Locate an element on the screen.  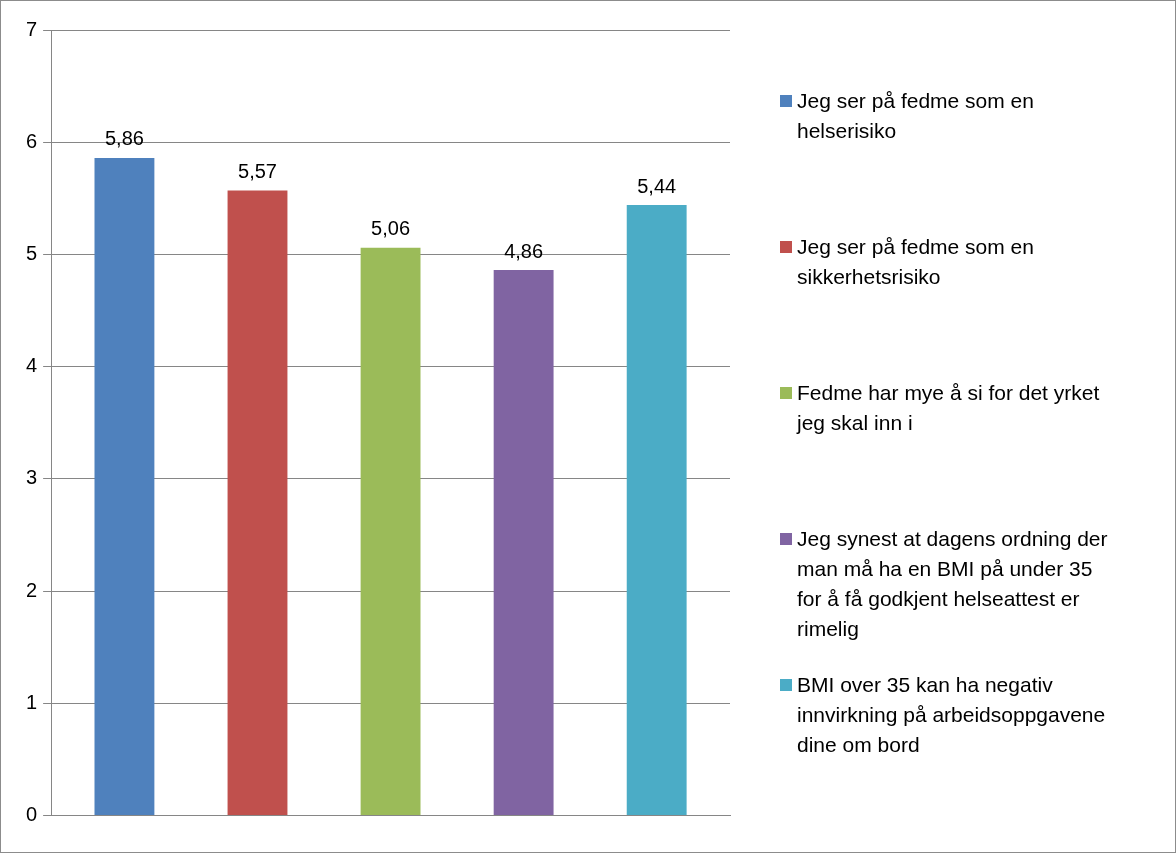
legend-label: Jeg synest at dagens ordning der man må ha en BMI på under 35 for å få godkjent helseattest er rimelig is located at coordinates (953, 584).